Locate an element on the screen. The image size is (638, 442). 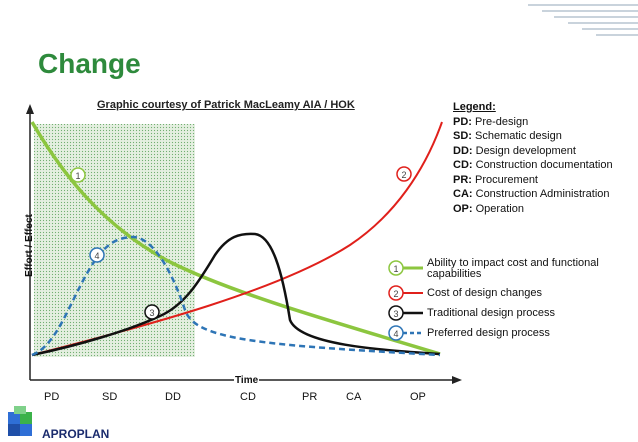
phase-label-pr: PR is located at coordinates (310, 397).